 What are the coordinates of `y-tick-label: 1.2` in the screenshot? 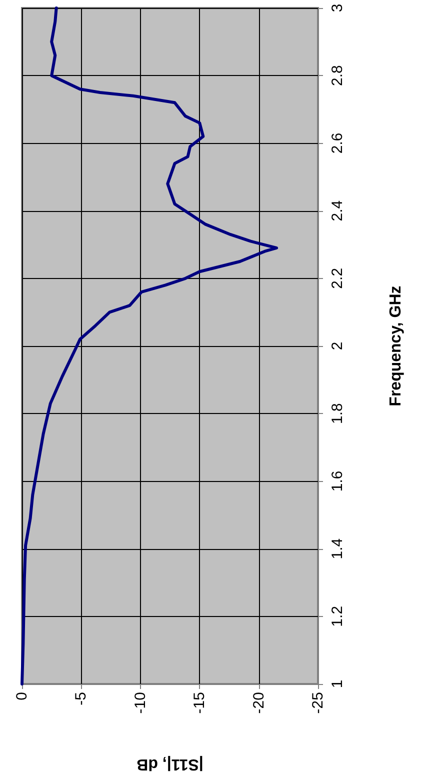 It's located at (337, 616).